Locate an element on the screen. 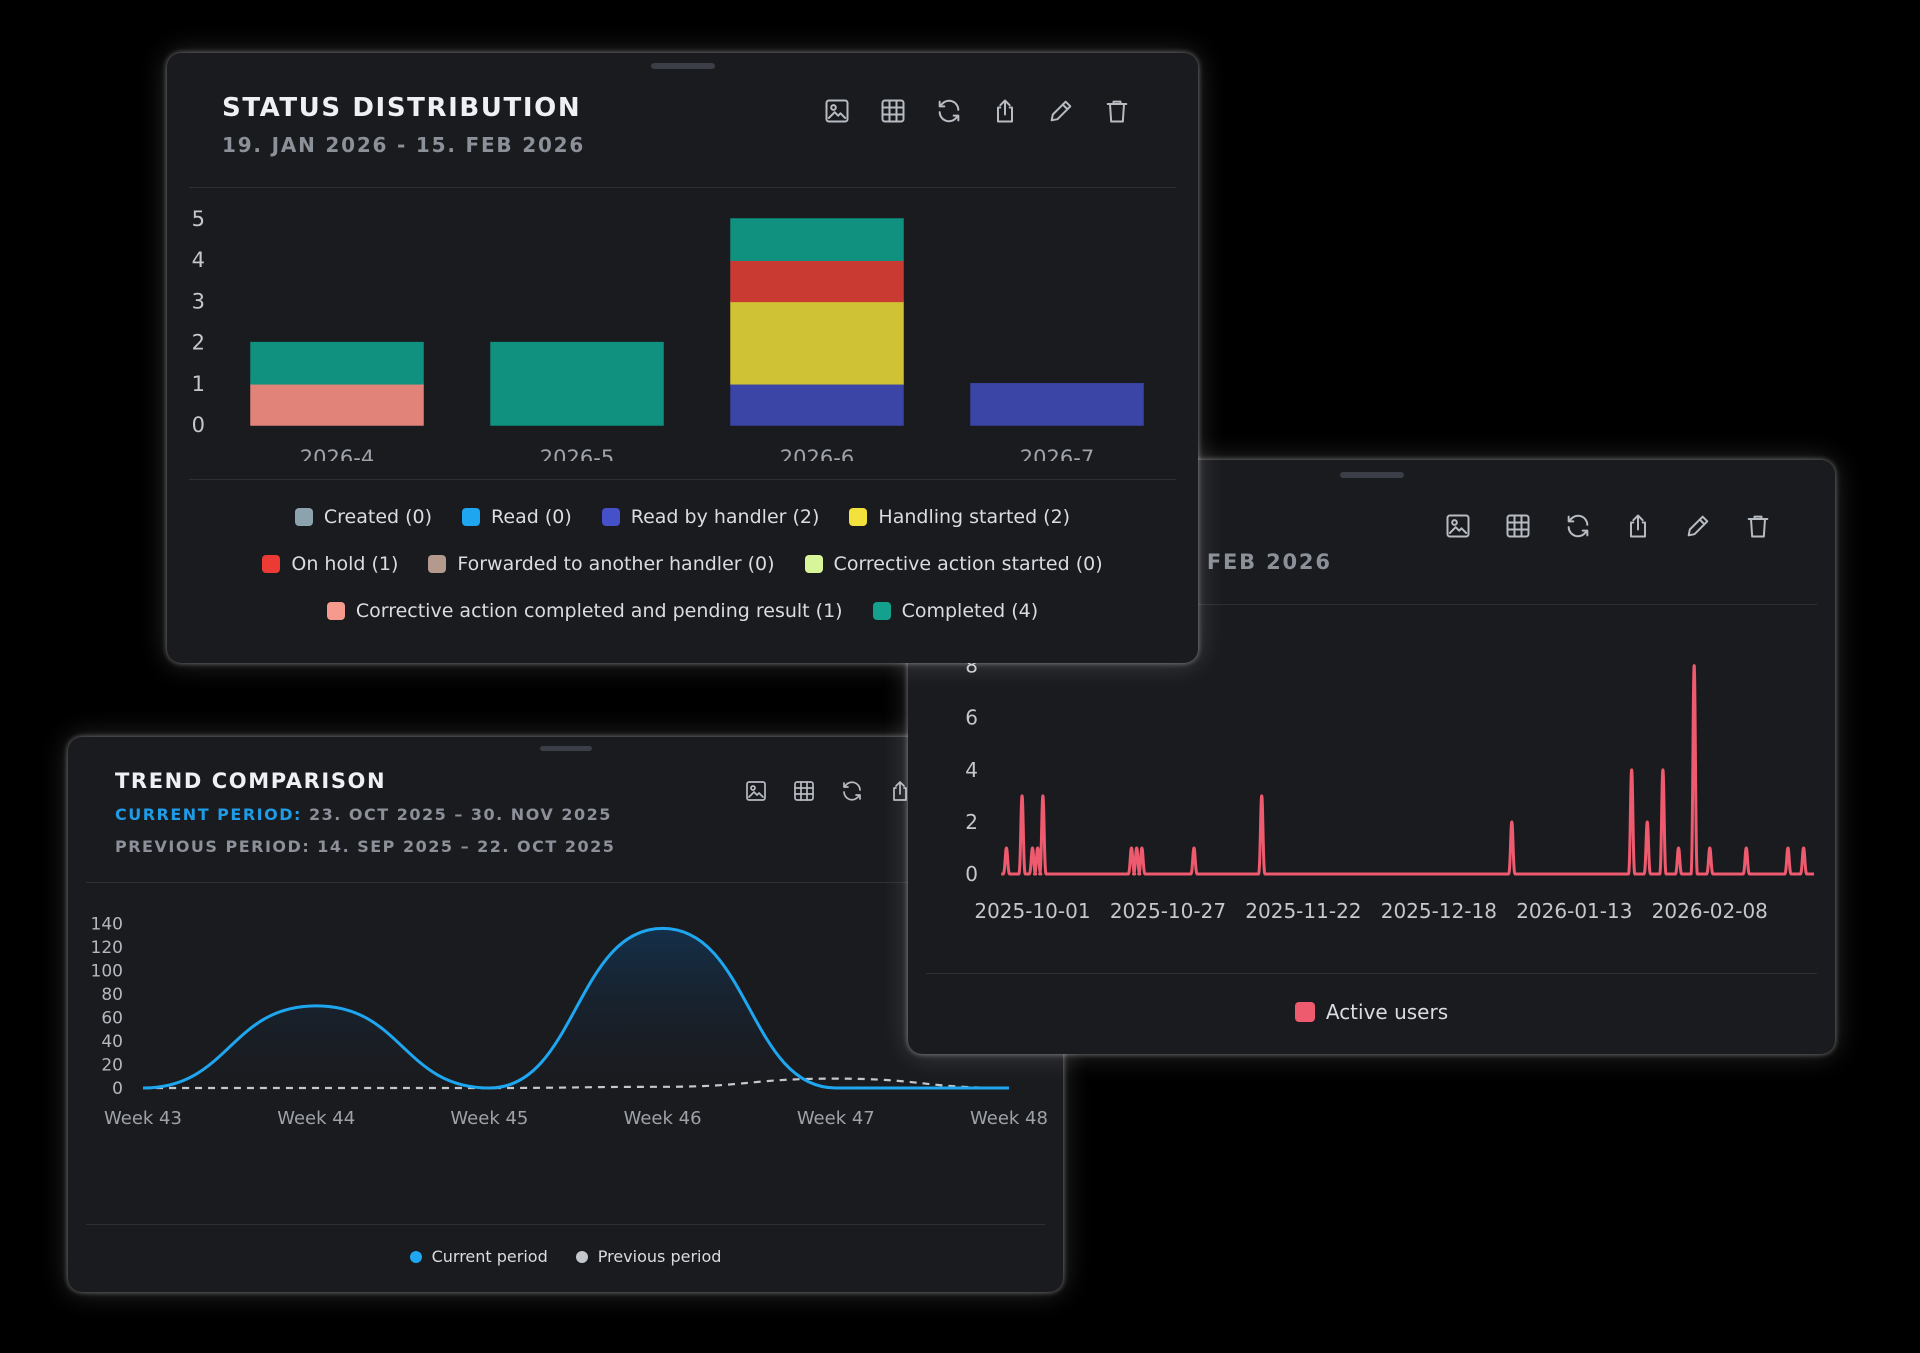 This screenshot has height=1353, width=1920. x-tick-label: 2025-12-18 is located at coordinates (1439, 911).